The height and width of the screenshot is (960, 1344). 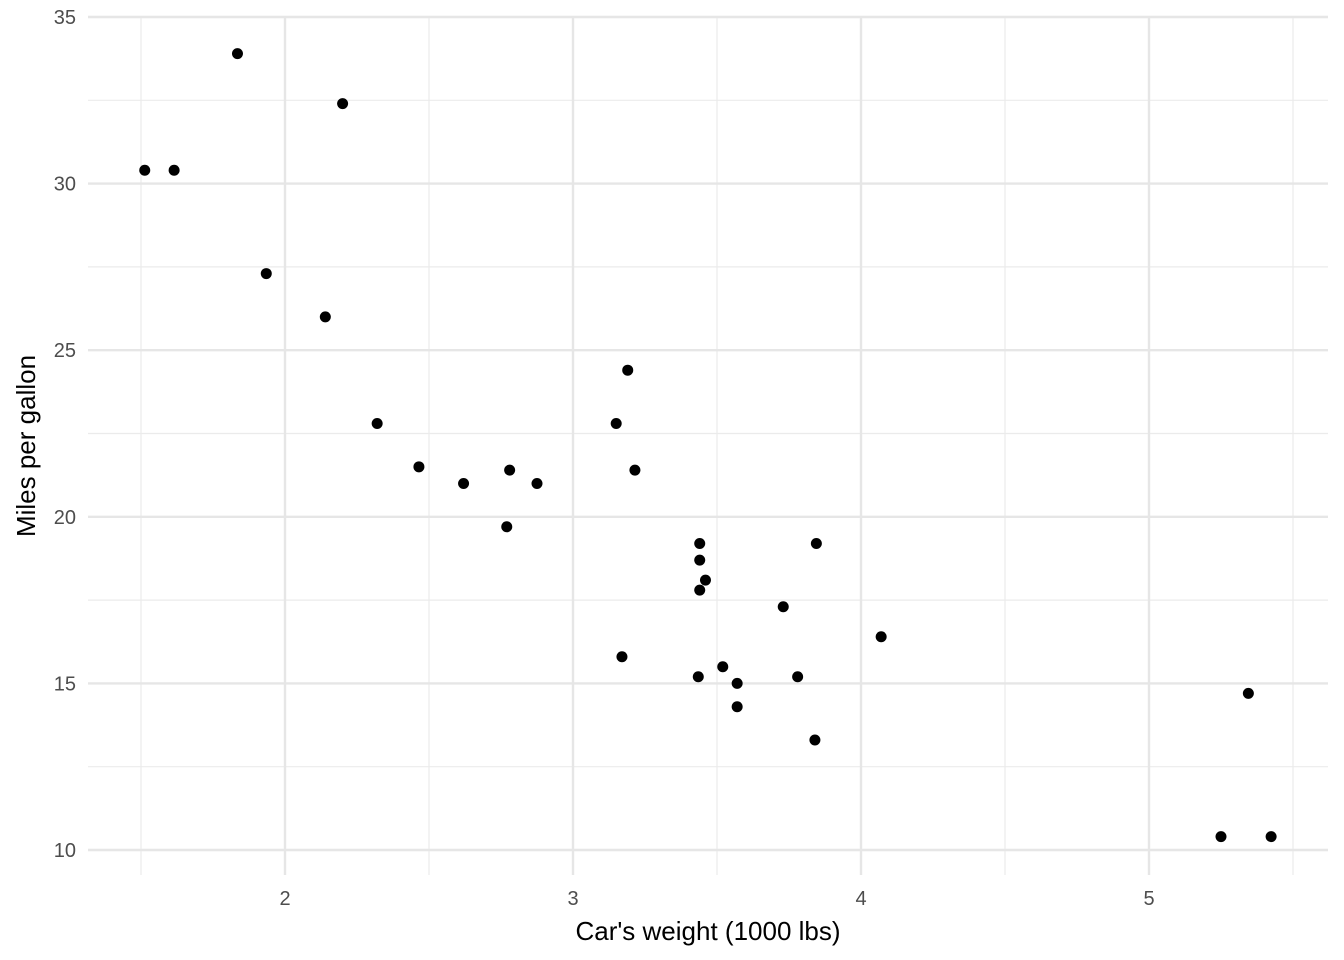 What do you see at coordinates (65, 185) in the screenshot?
I see `y-tick-label: 30` at bounding box center [65, 185].